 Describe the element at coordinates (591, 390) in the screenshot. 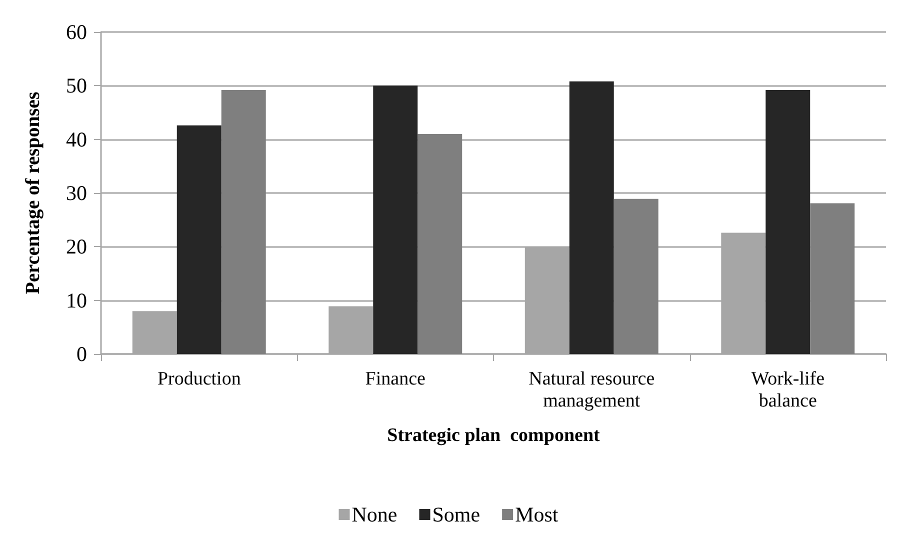

I see `x-tick-label: Natural resource management` at that location.